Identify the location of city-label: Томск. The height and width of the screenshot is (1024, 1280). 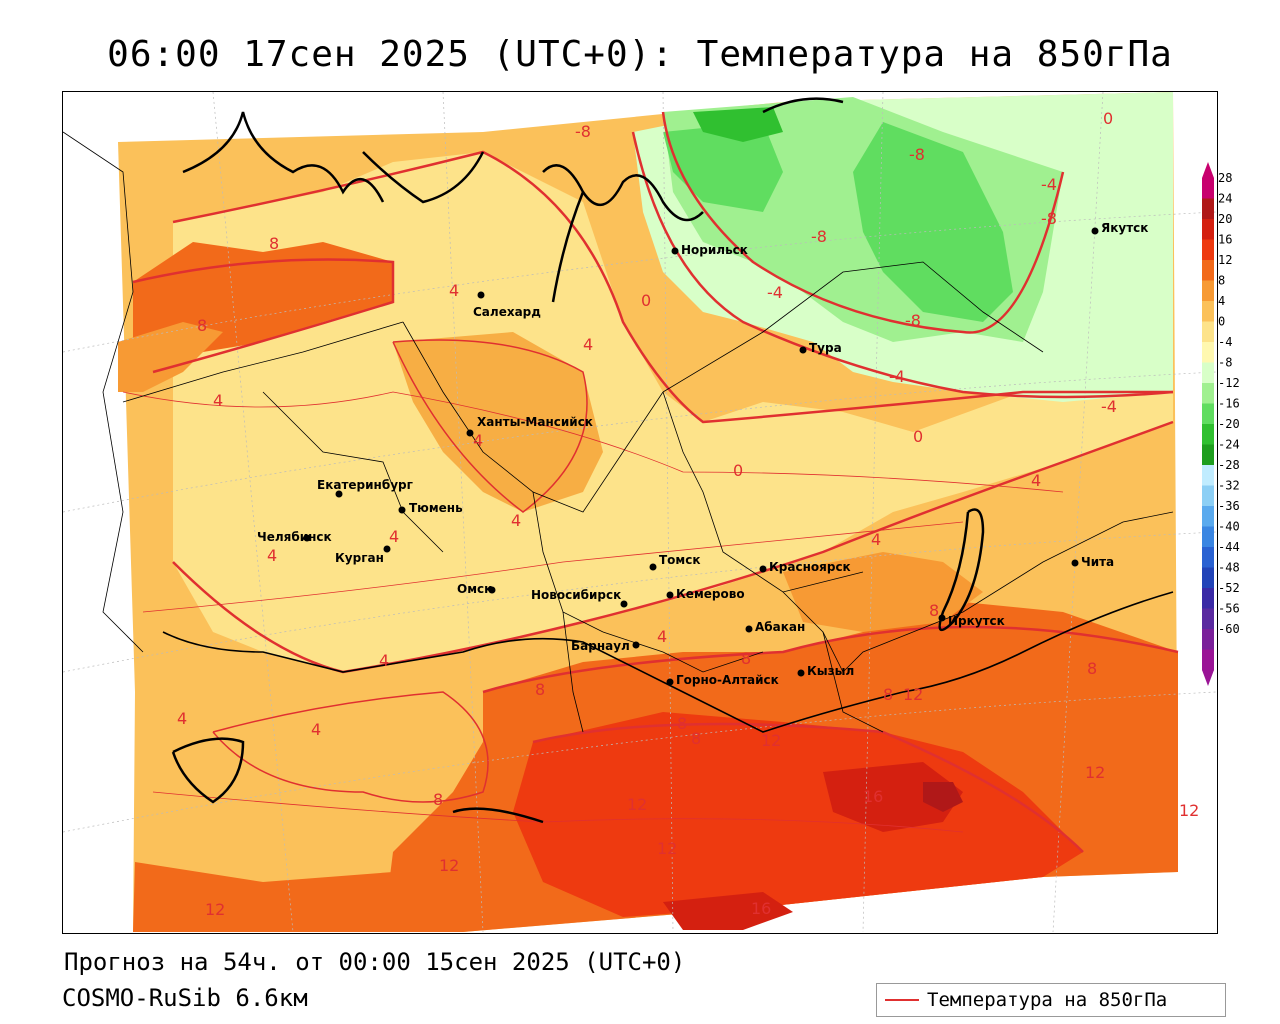
(680, 560).